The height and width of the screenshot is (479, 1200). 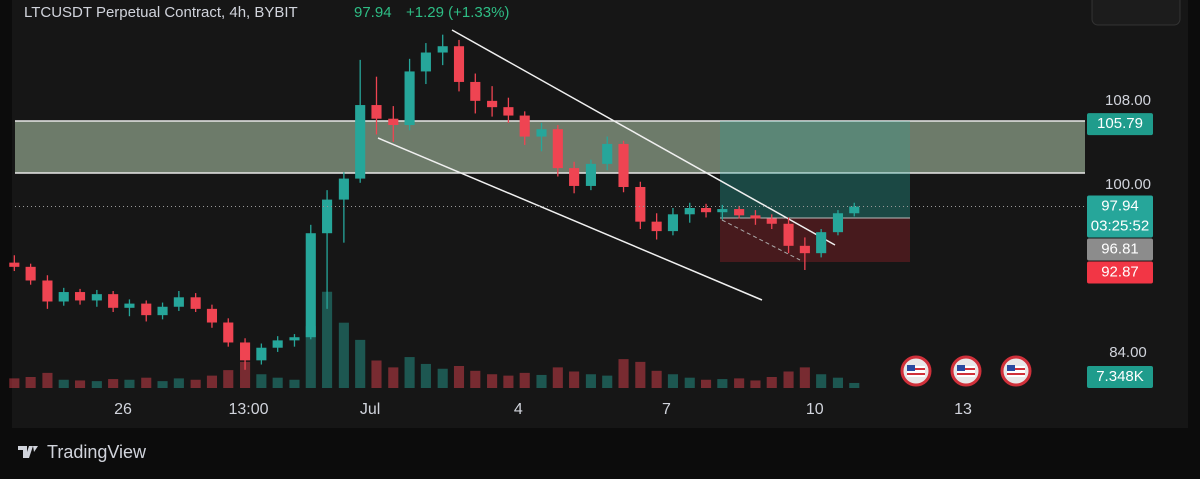 What do you see at coordinates (1128, 352) in the screenshot?
I see `y-tick-label: 84.00` at bounding box center [1128, 352].